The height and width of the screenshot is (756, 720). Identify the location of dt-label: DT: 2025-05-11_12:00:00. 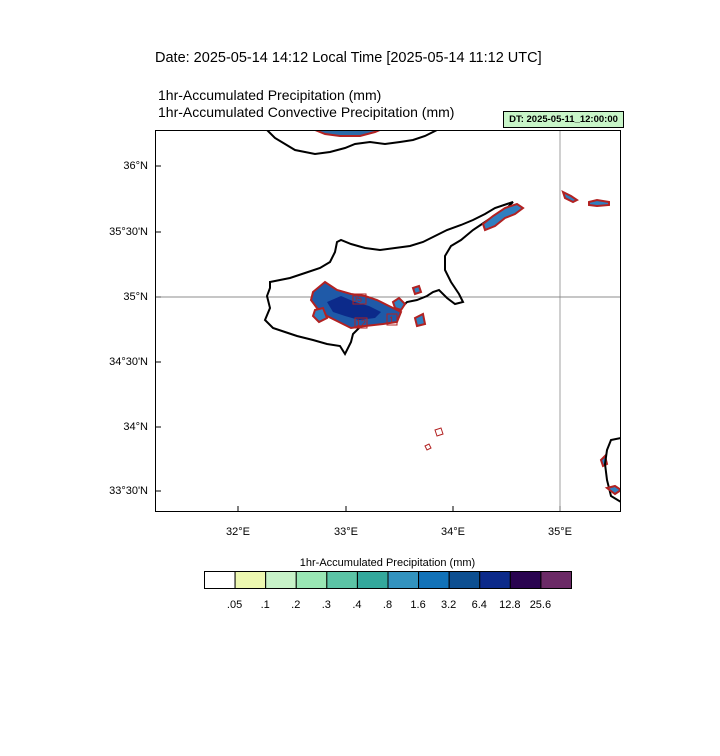
(563, 119).